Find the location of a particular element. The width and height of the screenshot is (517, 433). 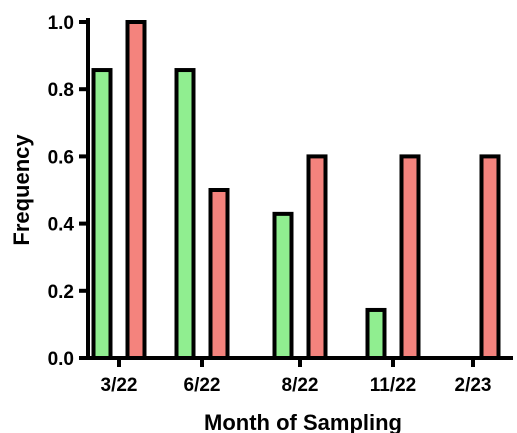

x-ticks-group: 3/22 6/22 8/22 11/22 2/23 is located at coordinates (296, 377).